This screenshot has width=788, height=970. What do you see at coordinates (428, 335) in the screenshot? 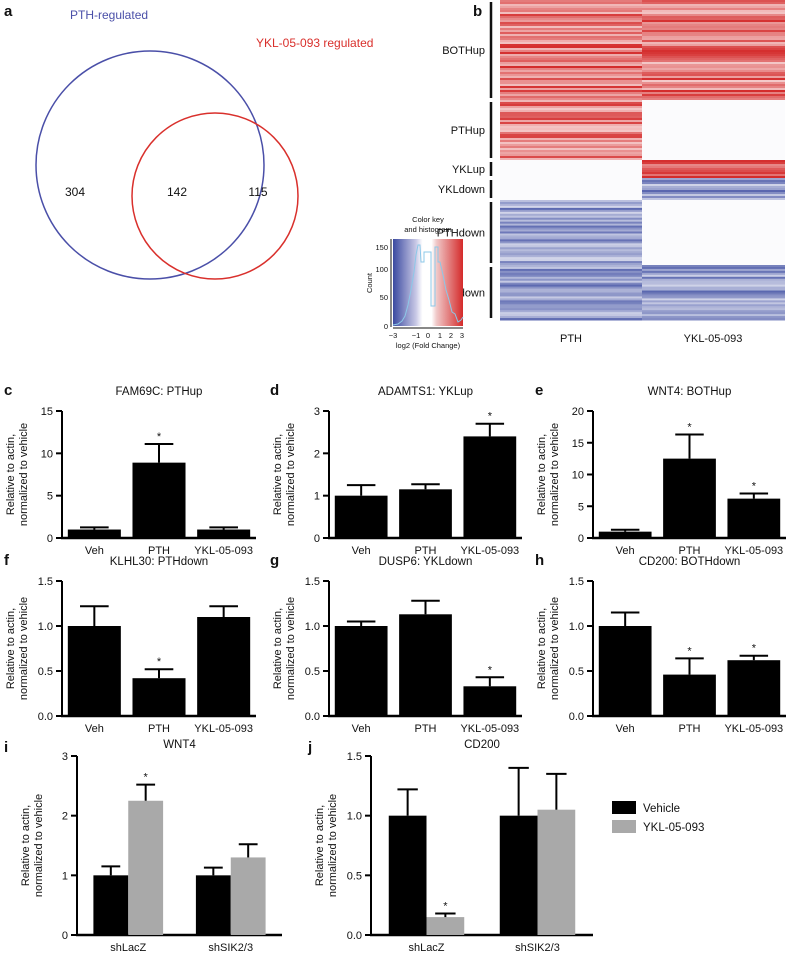
I see `color-key-xtick: 0` at bounding box center [428, 335].